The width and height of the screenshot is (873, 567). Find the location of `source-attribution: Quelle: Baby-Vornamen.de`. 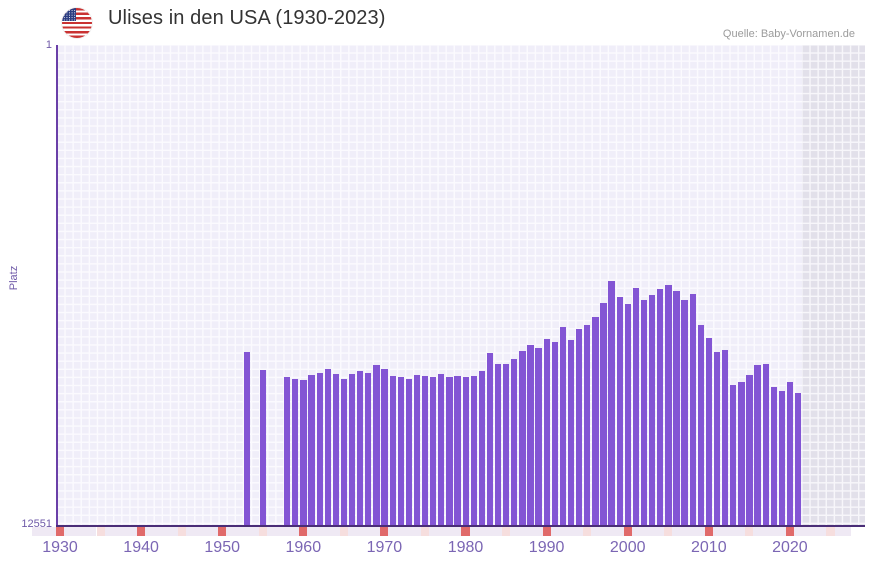

source-attribution: Quelle: Baby-Vornamen.de is located at coordinates (788, 34).